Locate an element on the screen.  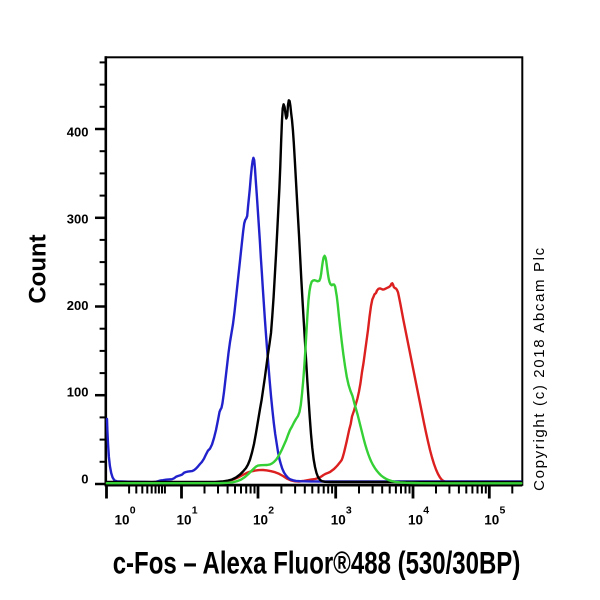
svg-text: 400 is located at coordinates (78, 132).